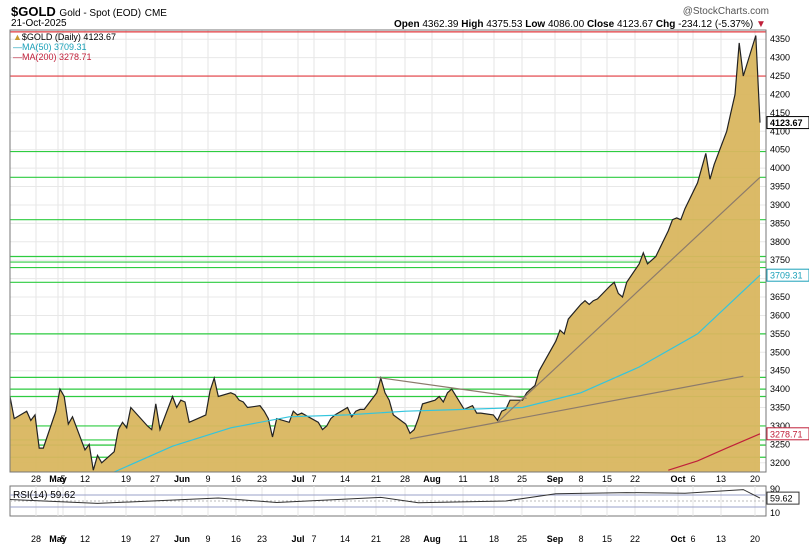  I want to click on rsi-value-tag-box, so click(783, 498).